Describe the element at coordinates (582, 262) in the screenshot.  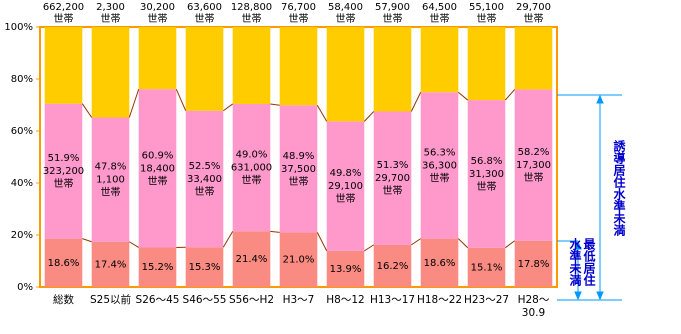
I see `annotation: 最低居住水準未満` at that location.